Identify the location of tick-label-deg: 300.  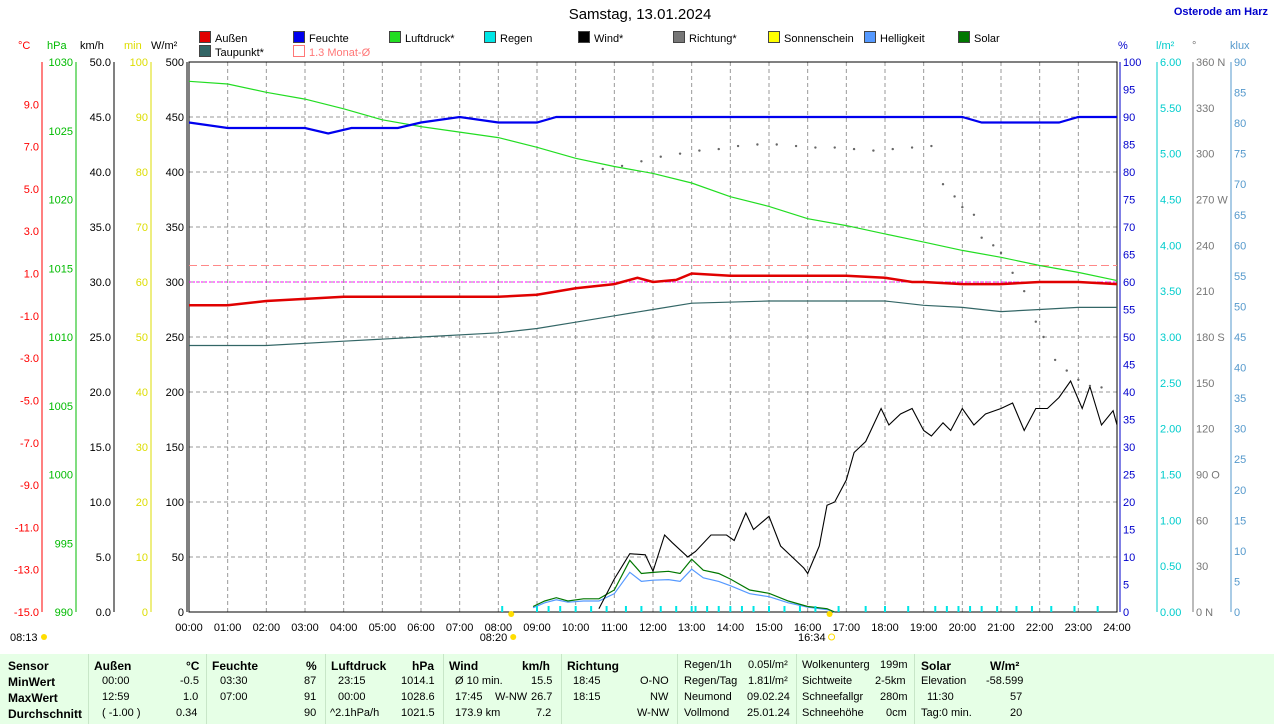
(1205, 155).